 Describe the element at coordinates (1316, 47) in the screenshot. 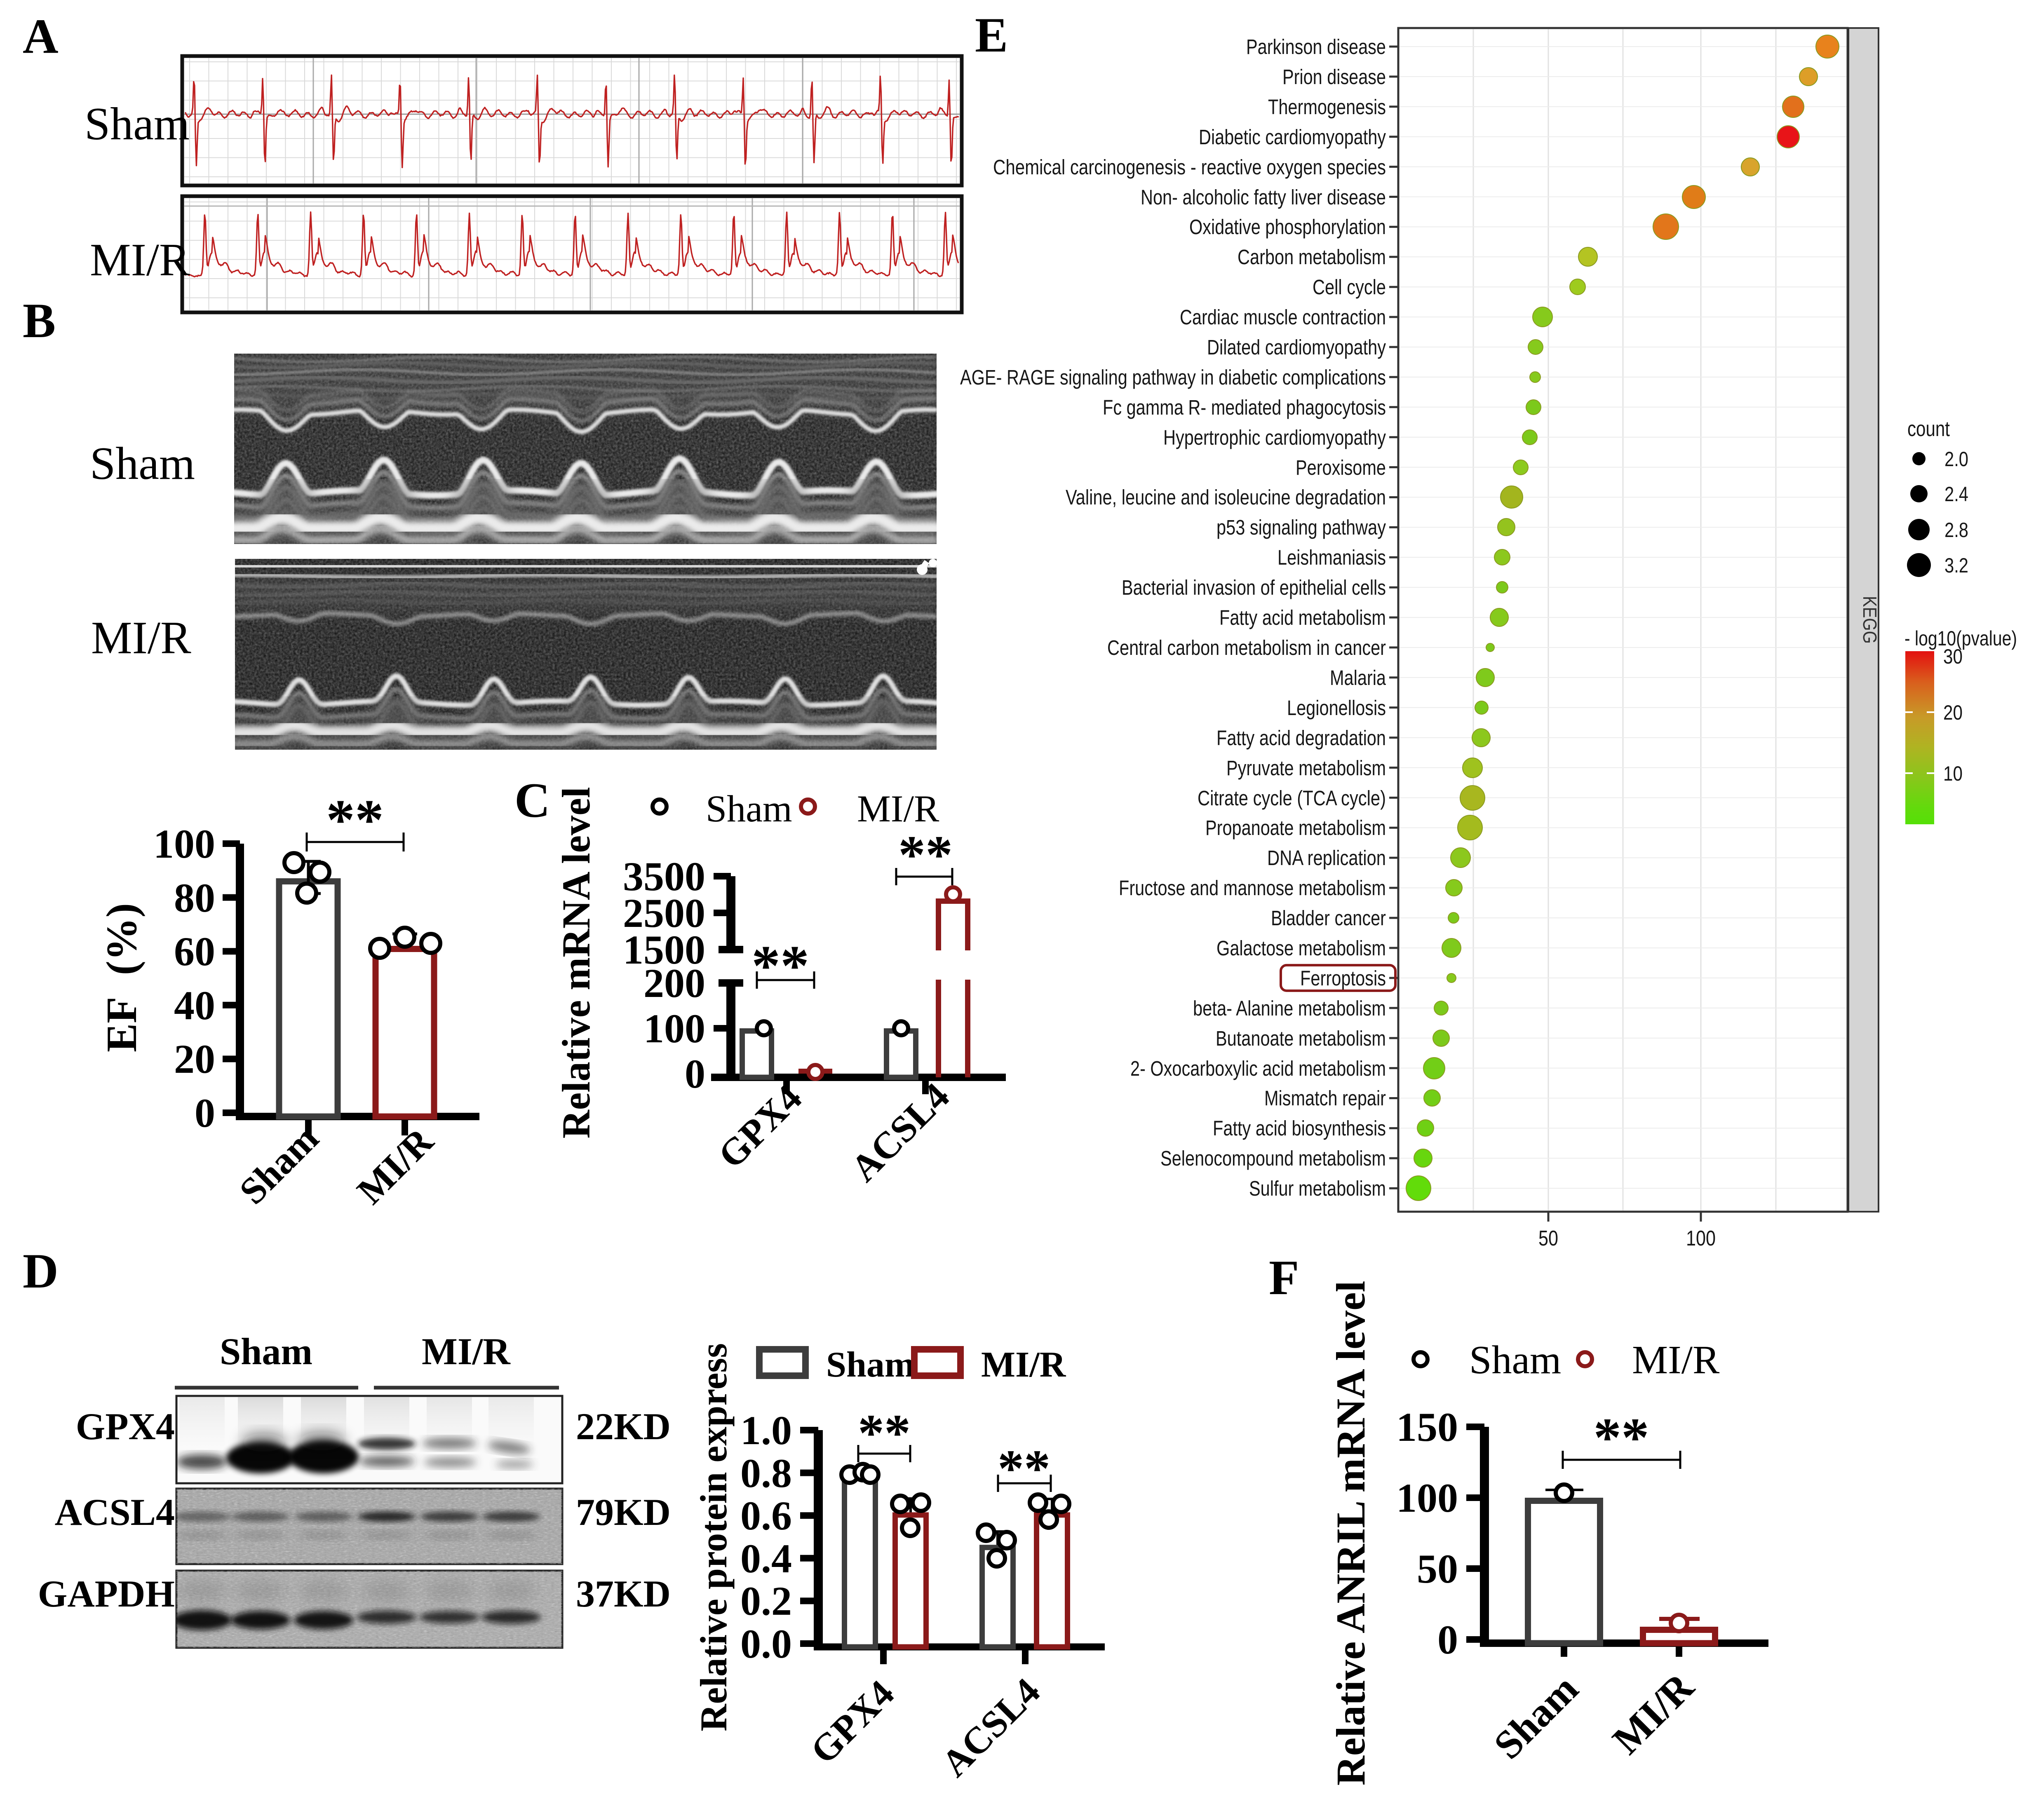

I see `svg-text: Parkinson disease` at that location.